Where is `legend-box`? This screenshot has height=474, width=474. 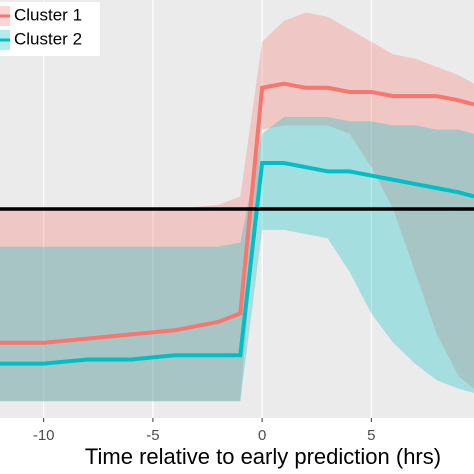
legend-box is located at coordinates (50, 29).